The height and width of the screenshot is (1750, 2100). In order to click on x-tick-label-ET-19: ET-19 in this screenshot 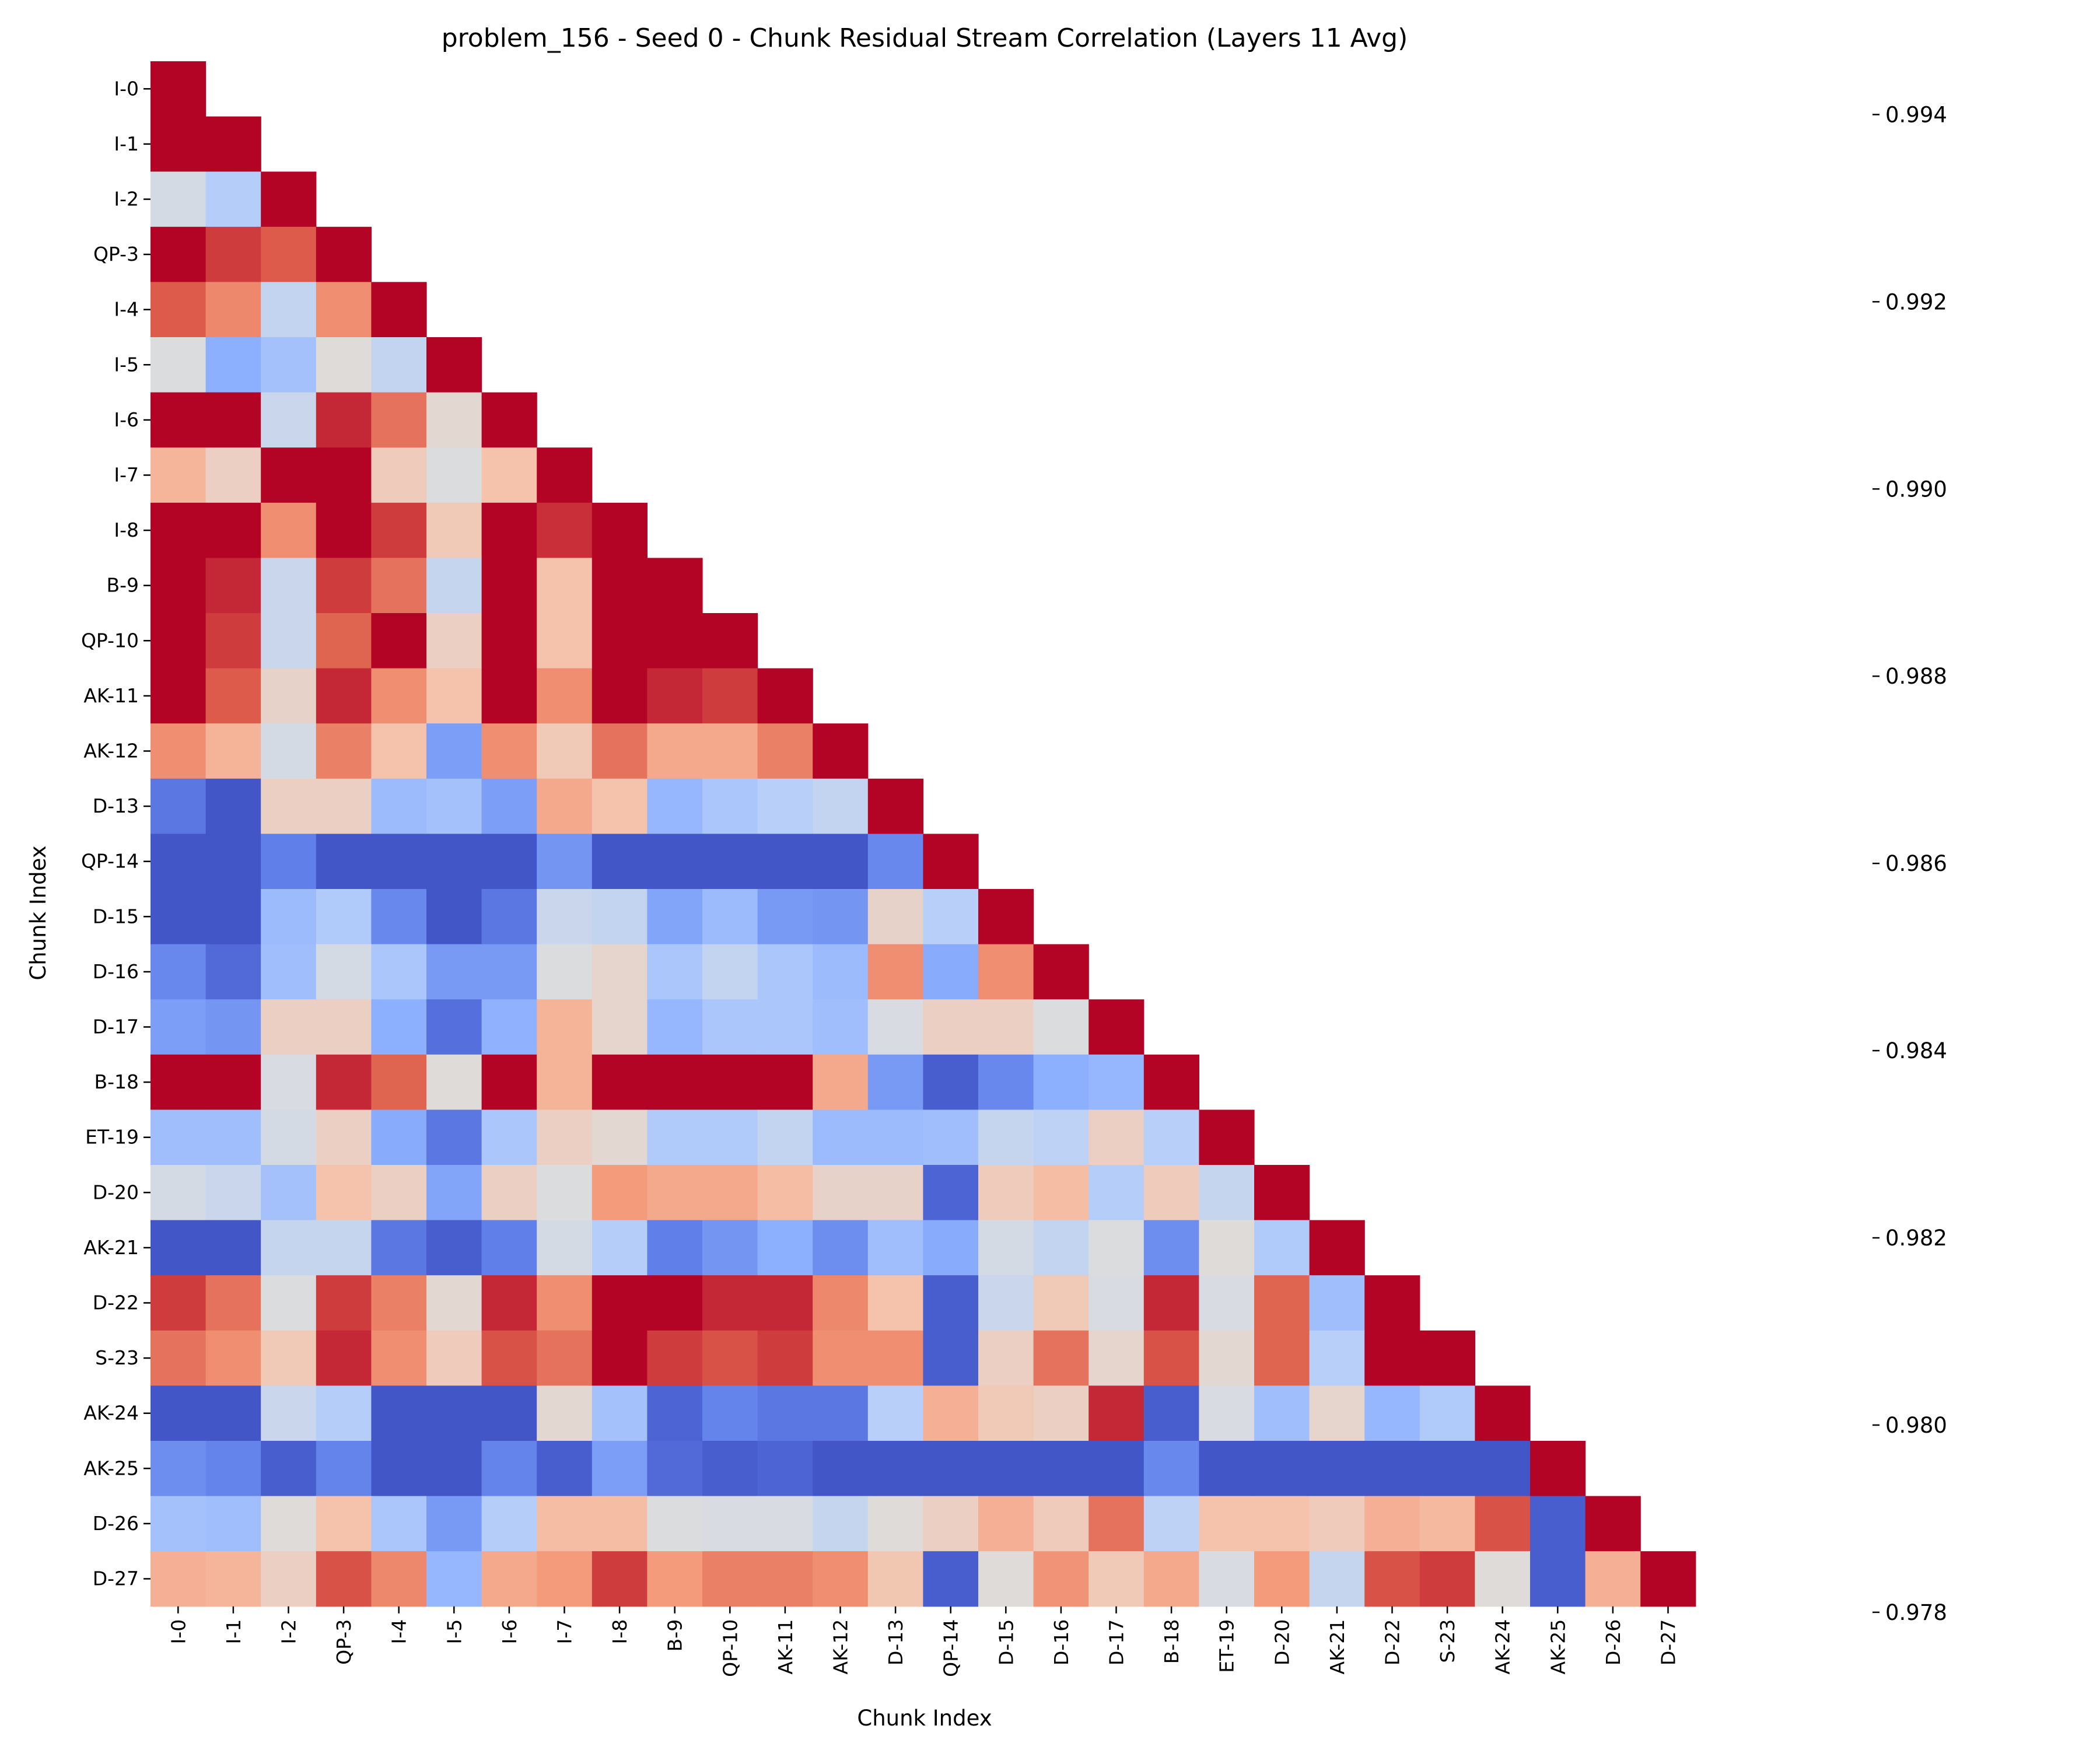, I will do `click(1227, 1646)`.